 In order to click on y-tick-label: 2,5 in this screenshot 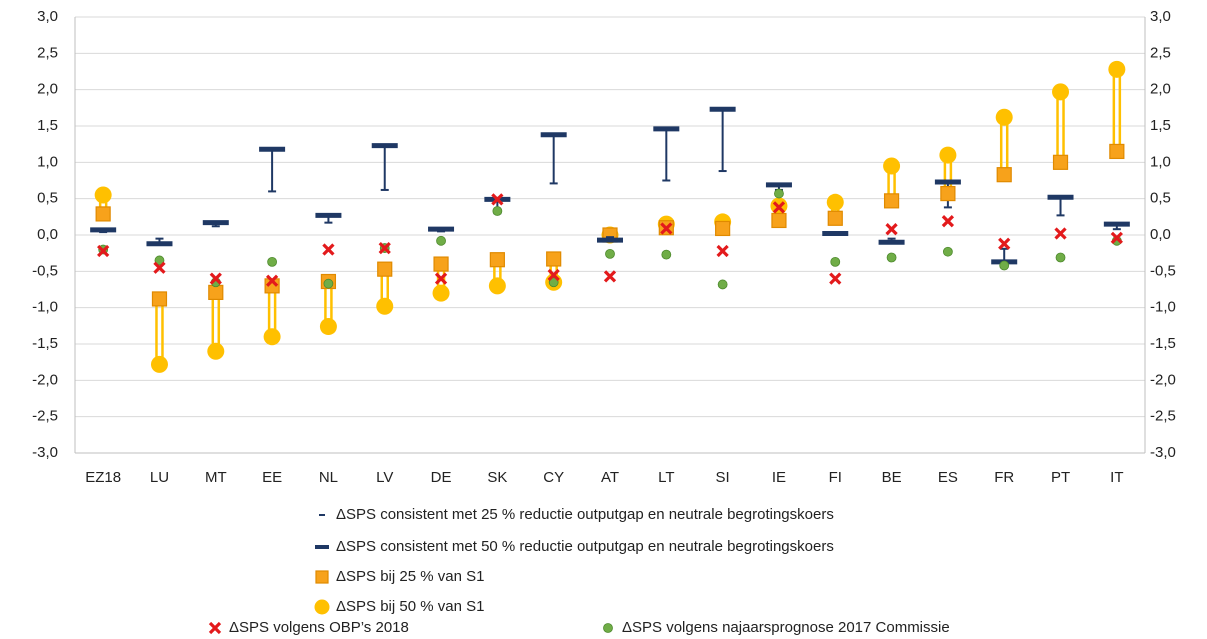, I will do `click(47, 52)`.